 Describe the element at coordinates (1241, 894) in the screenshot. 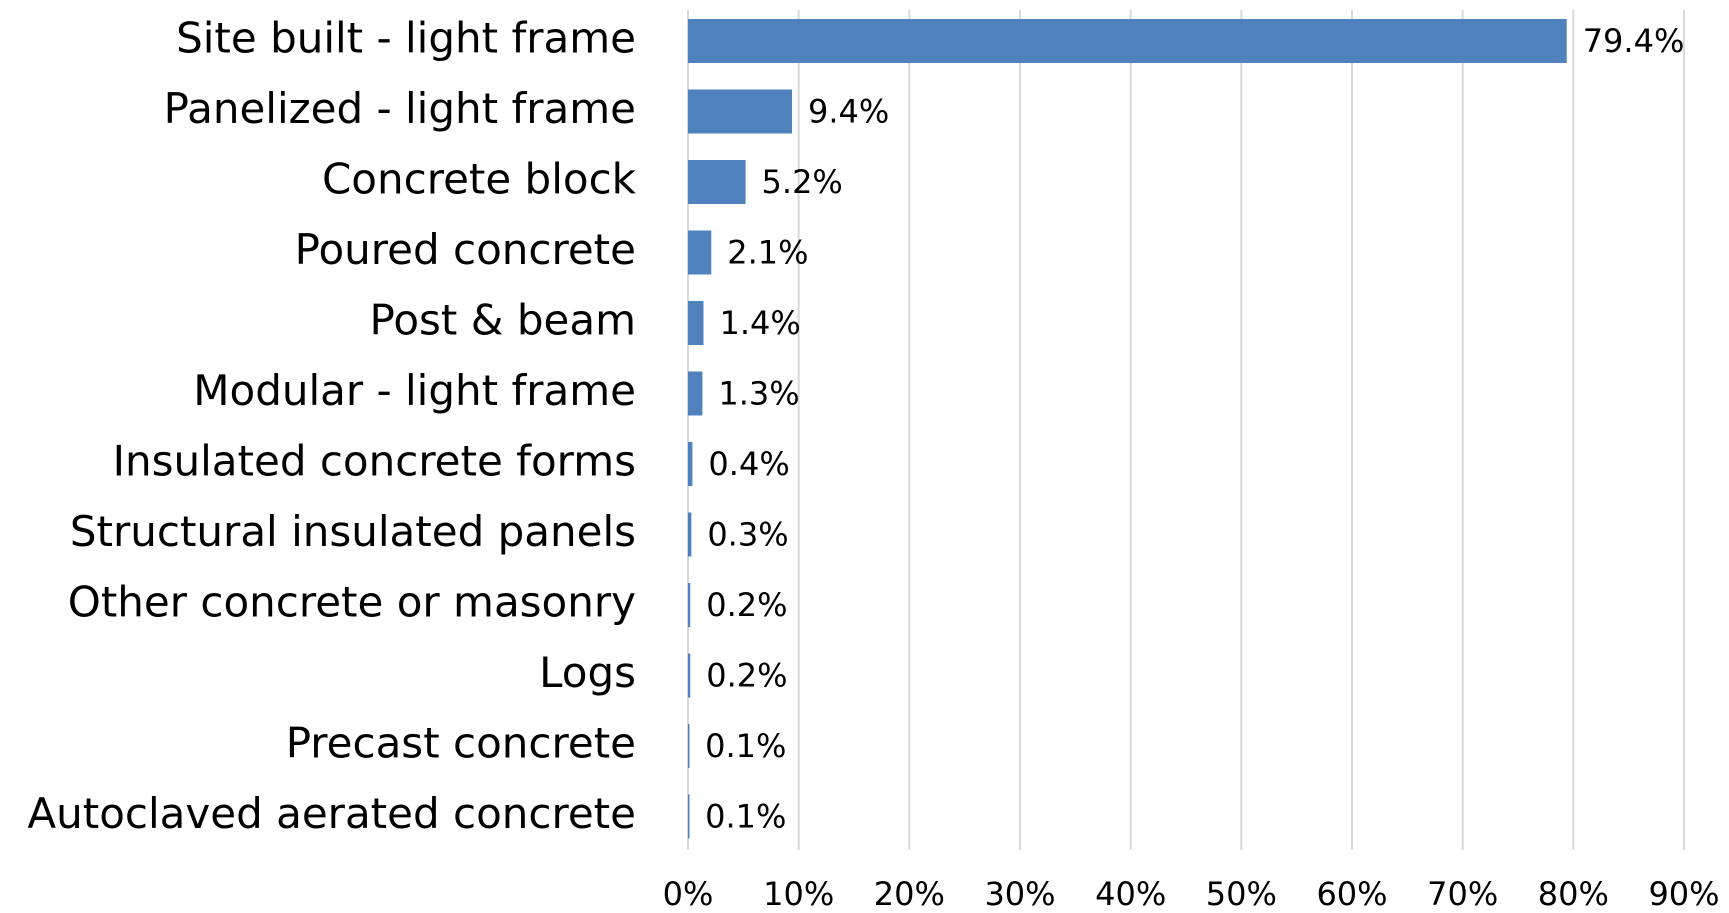

I see `x-tick-label: 50%` at that location.